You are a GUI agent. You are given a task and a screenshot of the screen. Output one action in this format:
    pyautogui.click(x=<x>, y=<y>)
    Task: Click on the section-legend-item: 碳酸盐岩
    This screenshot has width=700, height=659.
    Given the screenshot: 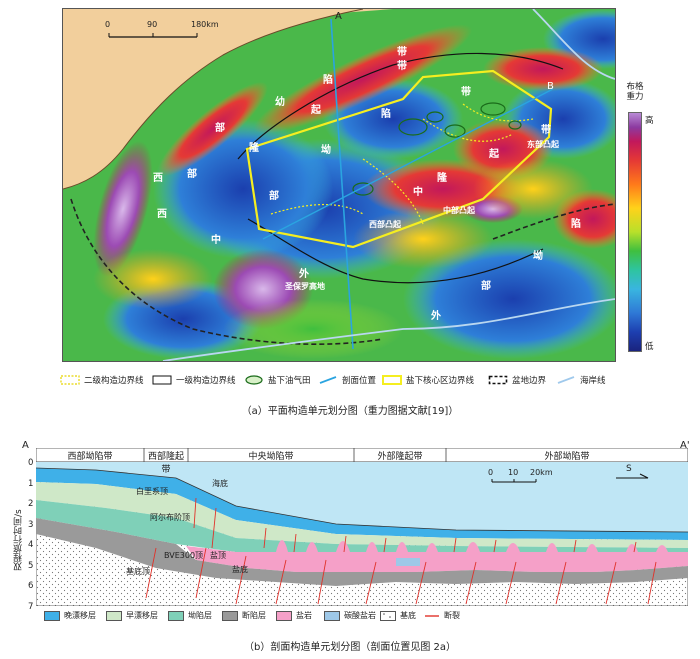 What is the action you would take?
    pyautogui.click(x=350, y=615)
    